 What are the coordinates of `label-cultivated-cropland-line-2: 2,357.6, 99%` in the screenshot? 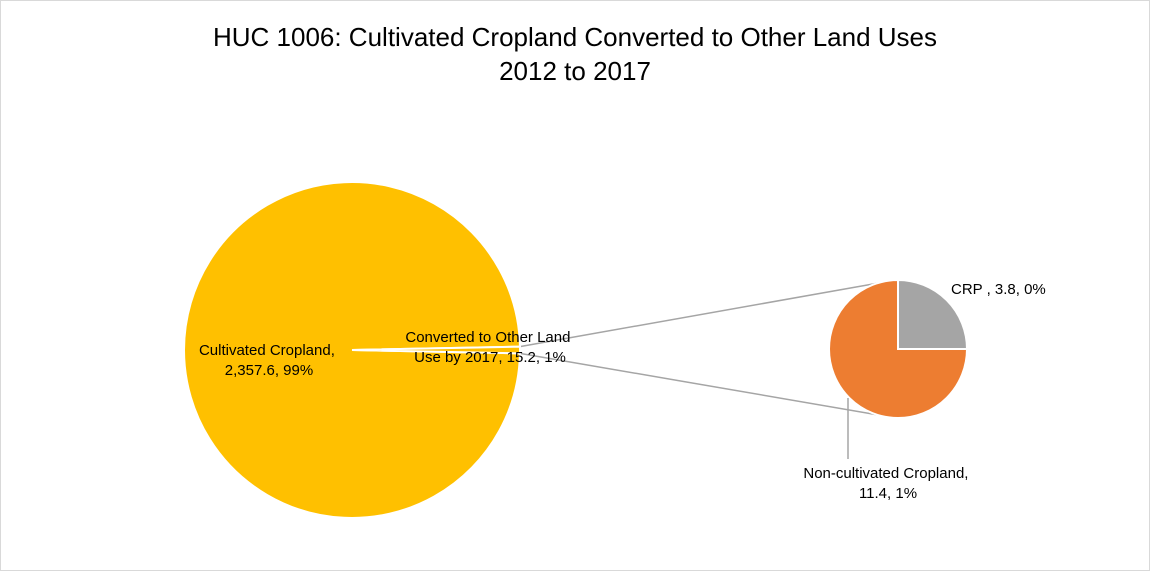 It's located at (269, 370).